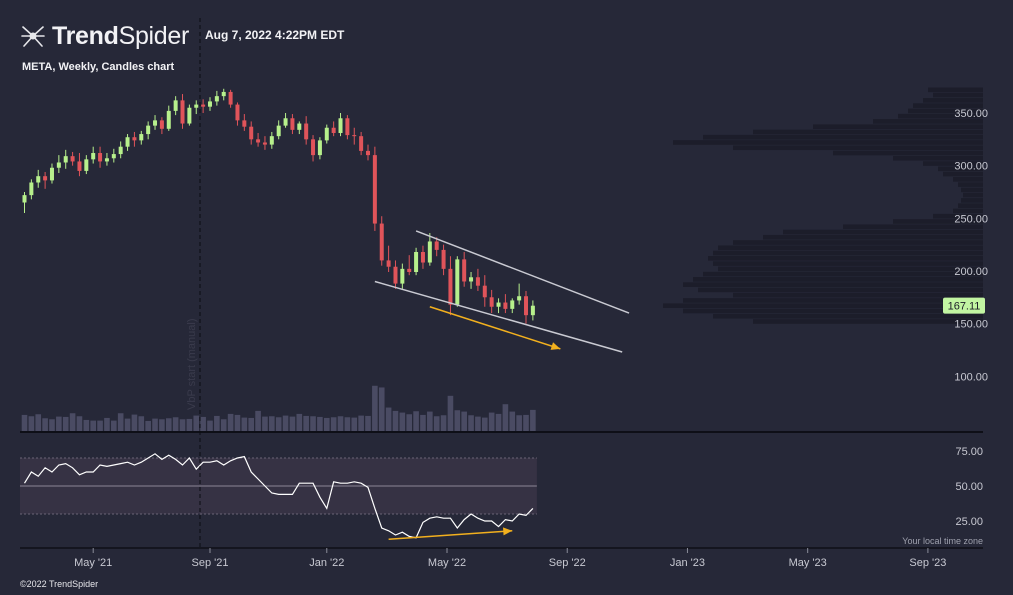  What do you see at coordinates (275, 35) in the screenshot?
I see `timestamp: Aug 7, 2022 4:22PM EDT` at bounding box center [275, 35].